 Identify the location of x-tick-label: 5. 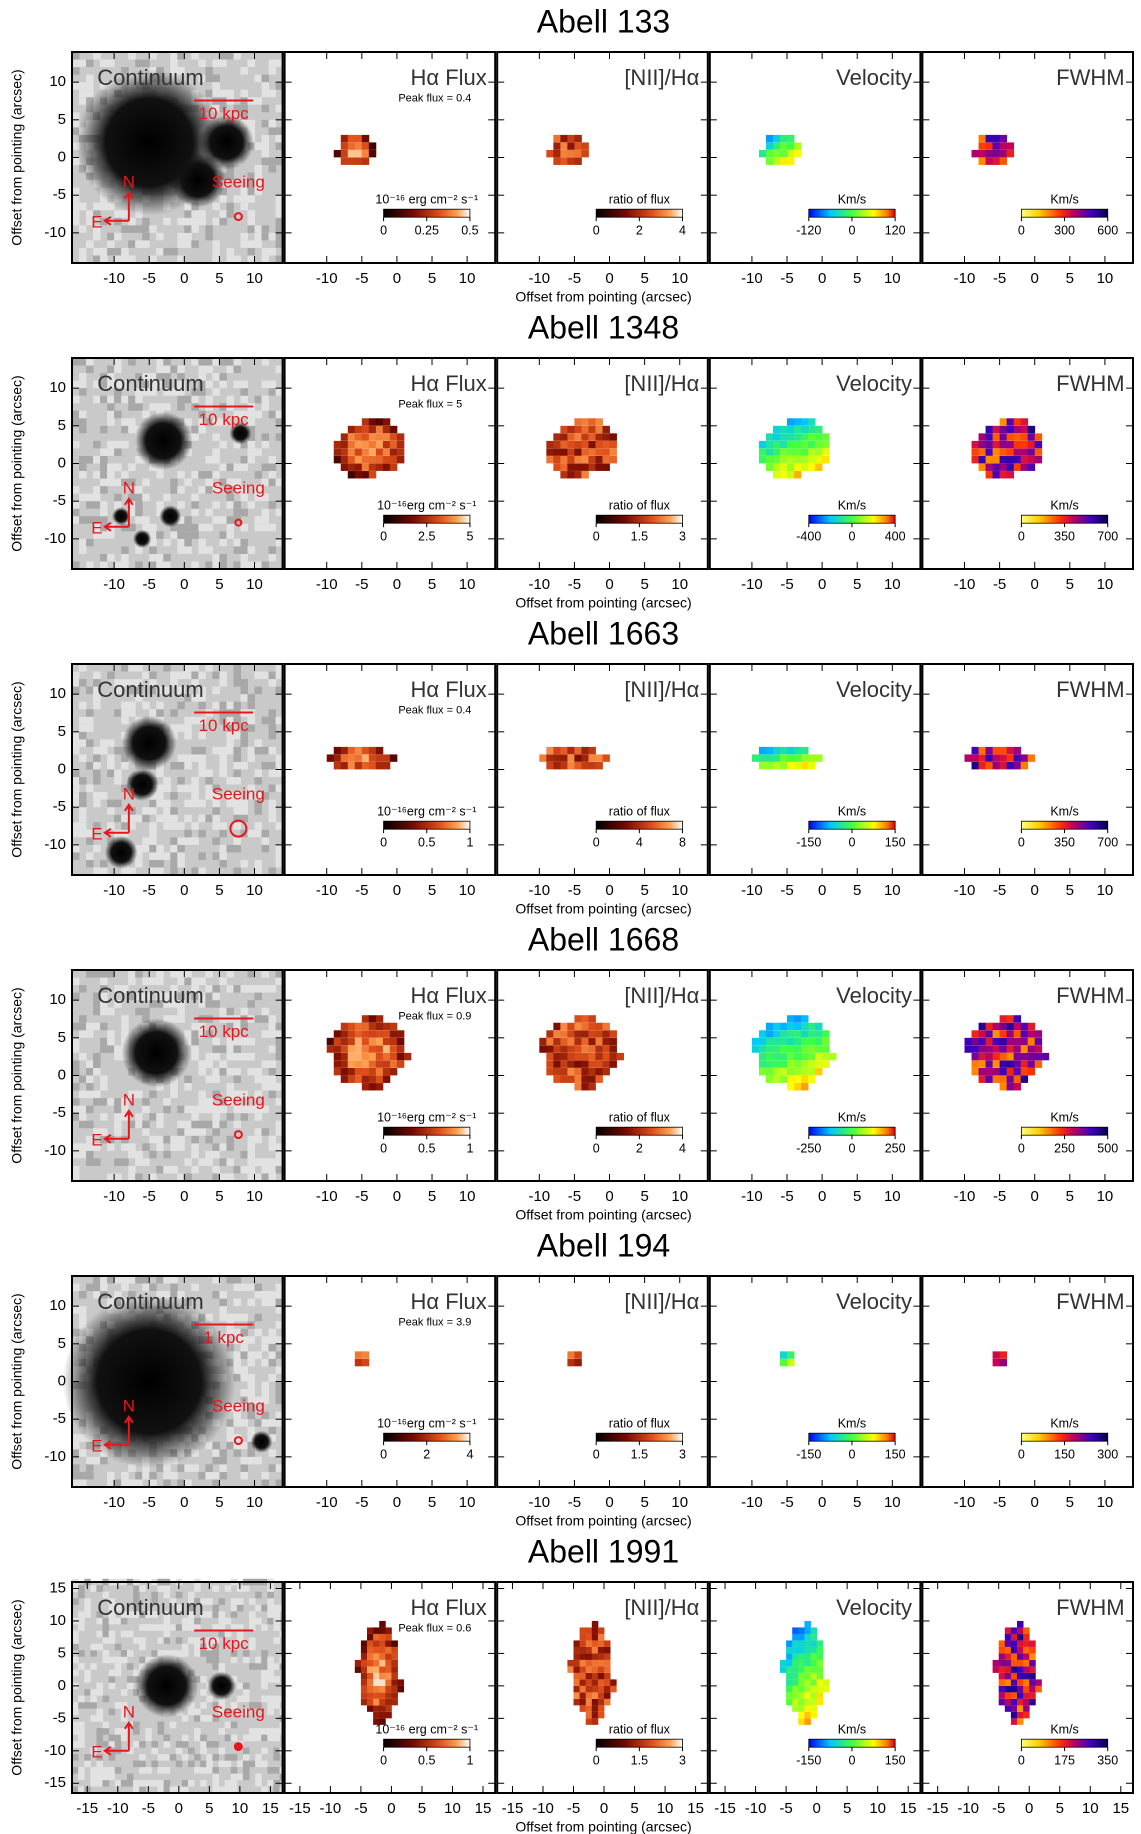
(644, 890).